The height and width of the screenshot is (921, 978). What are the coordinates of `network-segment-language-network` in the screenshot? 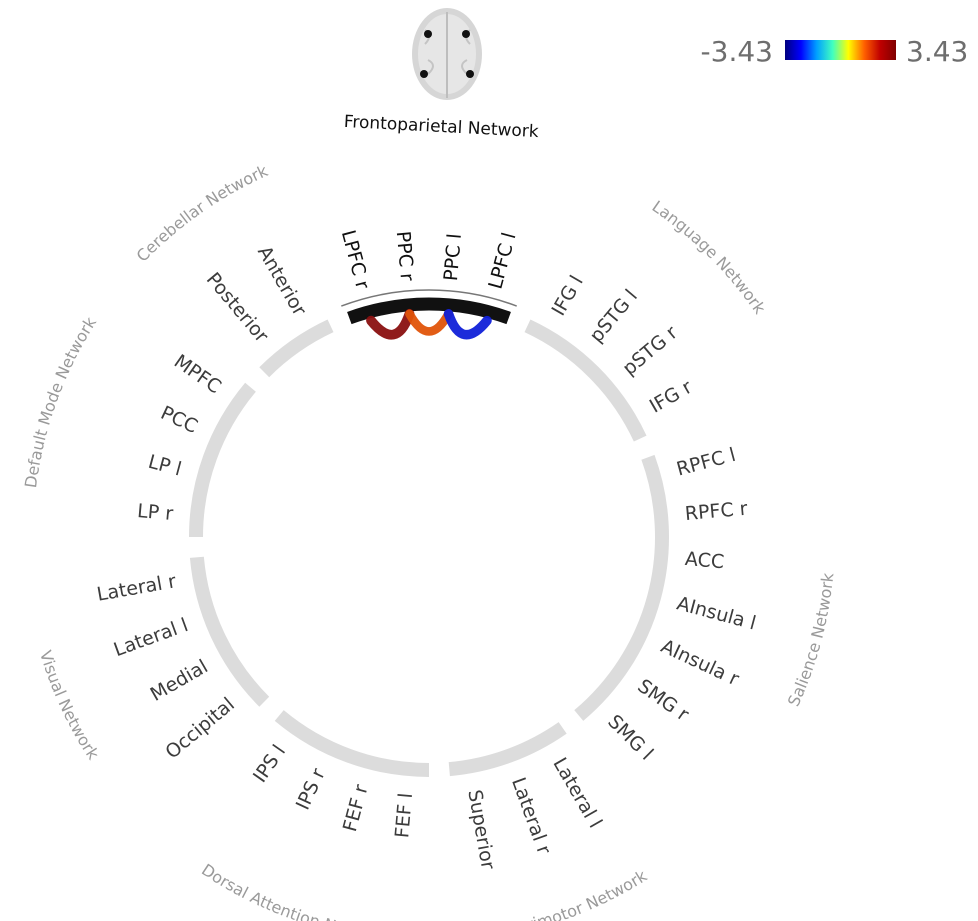 It's located at (585, 380).